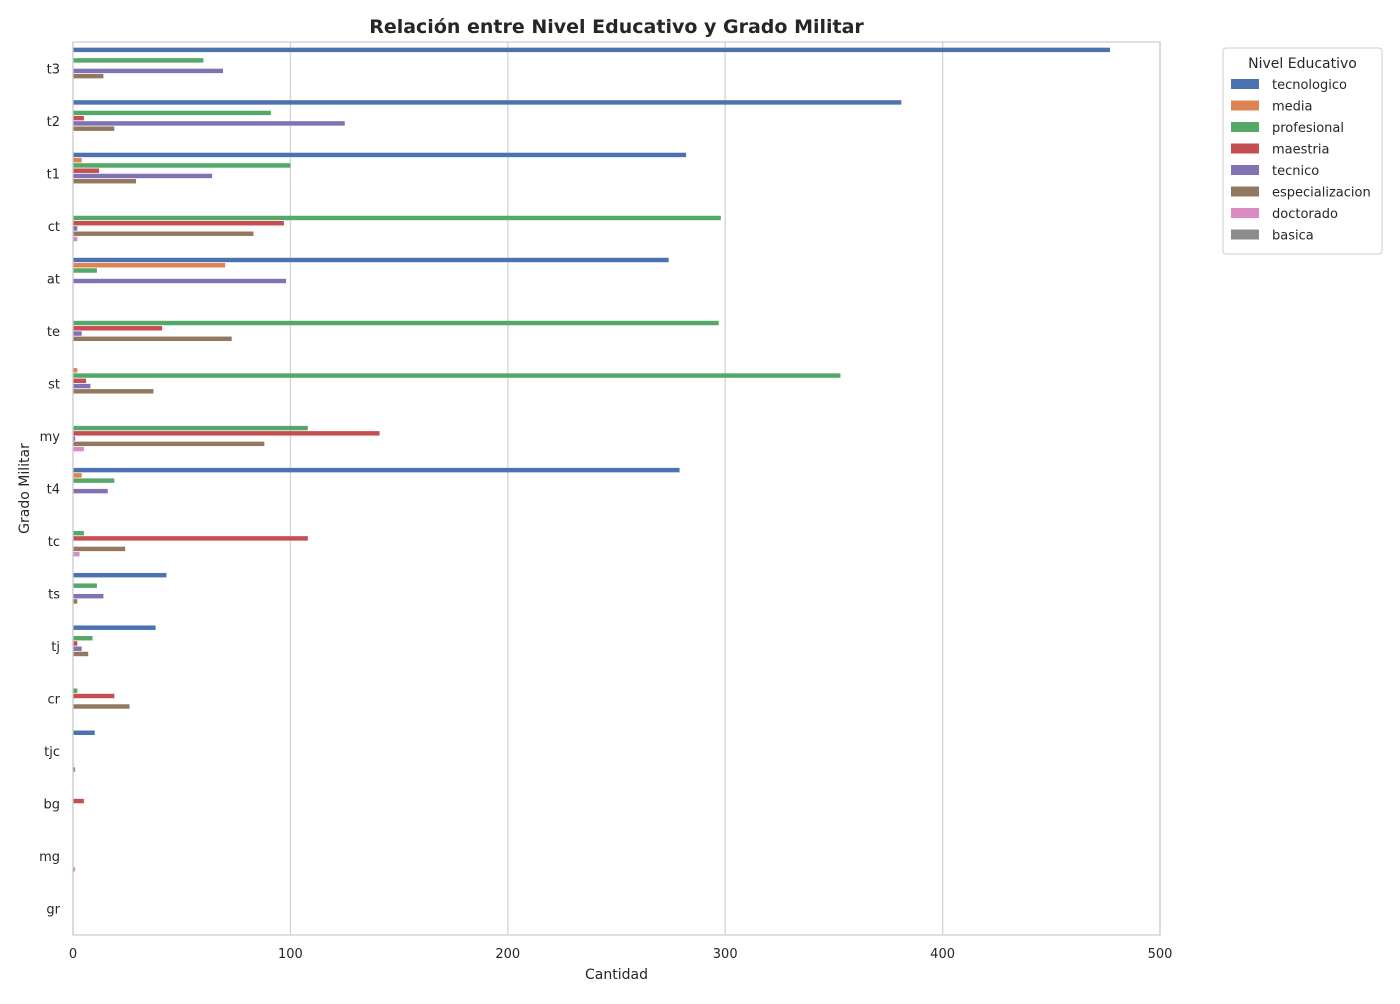  Describe the element at coordinates (85, 270) in the screenshot. I see `bar-at-profesional` at that location.